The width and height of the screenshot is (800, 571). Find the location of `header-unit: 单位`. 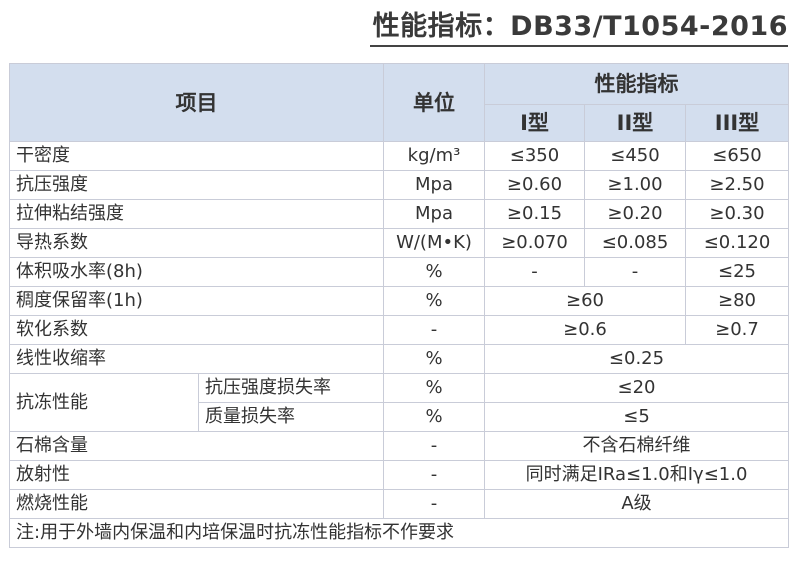

header-unit: 单位 is located at coordinates (434, 102).